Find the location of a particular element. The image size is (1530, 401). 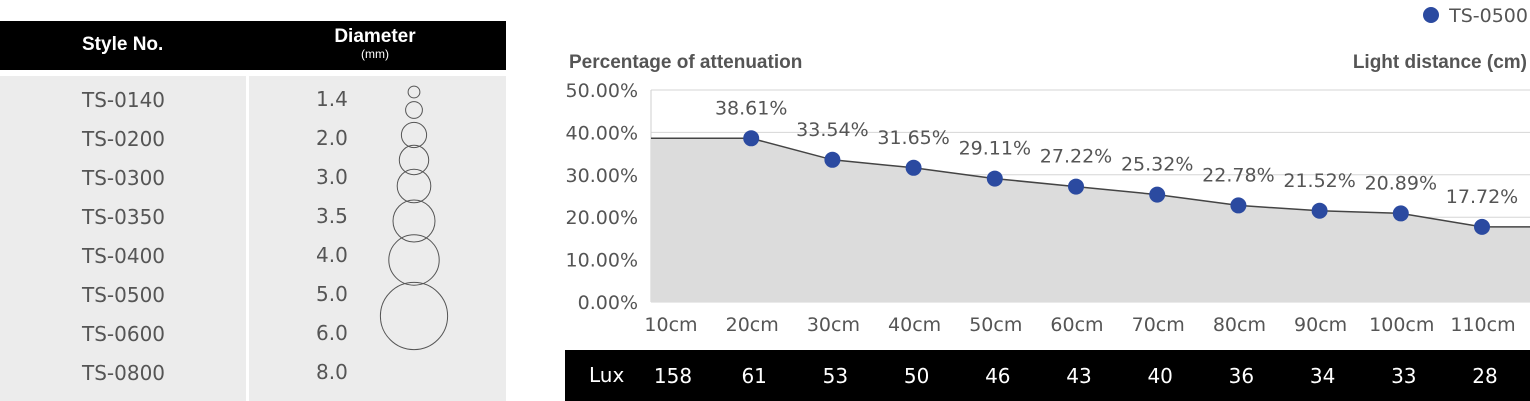

lux-value: 28 is located at coordinates (1485, 376).